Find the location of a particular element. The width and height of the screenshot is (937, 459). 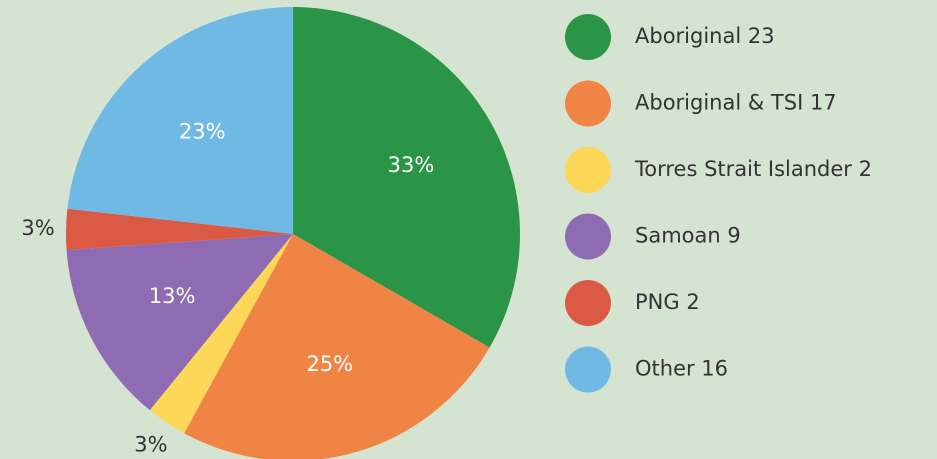

legend-label: Aboriginal & TSI 17 is located at coordinates (736, 103).